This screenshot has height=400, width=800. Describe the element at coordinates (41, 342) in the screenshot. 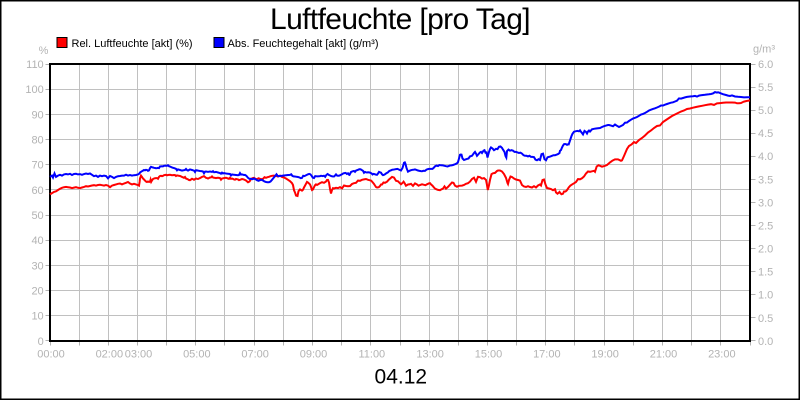

I see `svg-text: 0` at that location.